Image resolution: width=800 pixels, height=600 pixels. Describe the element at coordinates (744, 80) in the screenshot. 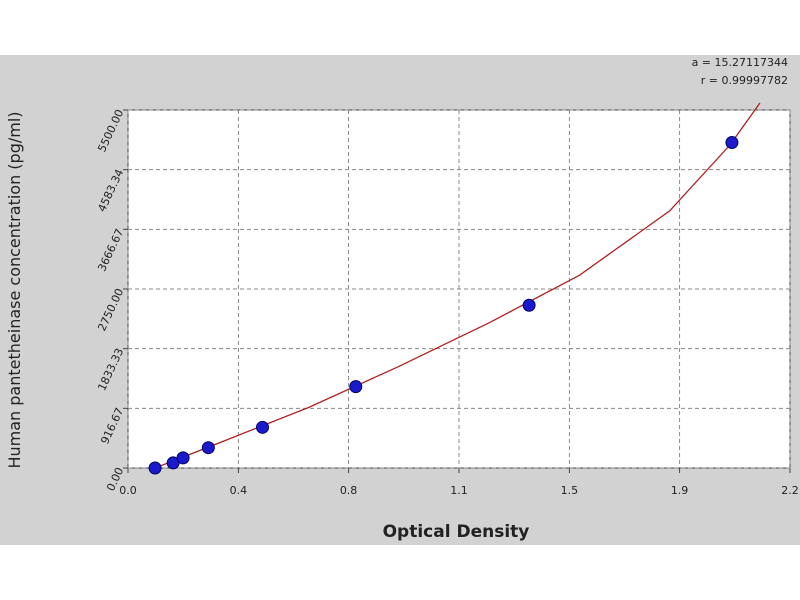

I see `annotation: r = 0.99997782` at that location.